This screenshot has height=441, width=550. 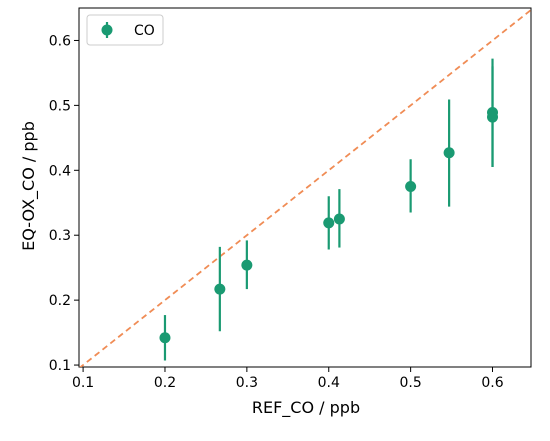 I want to click on y-axis-ticks: 0.1 0.2 0.3 0.4 0.5 0.6, so click(x=64, y=203).